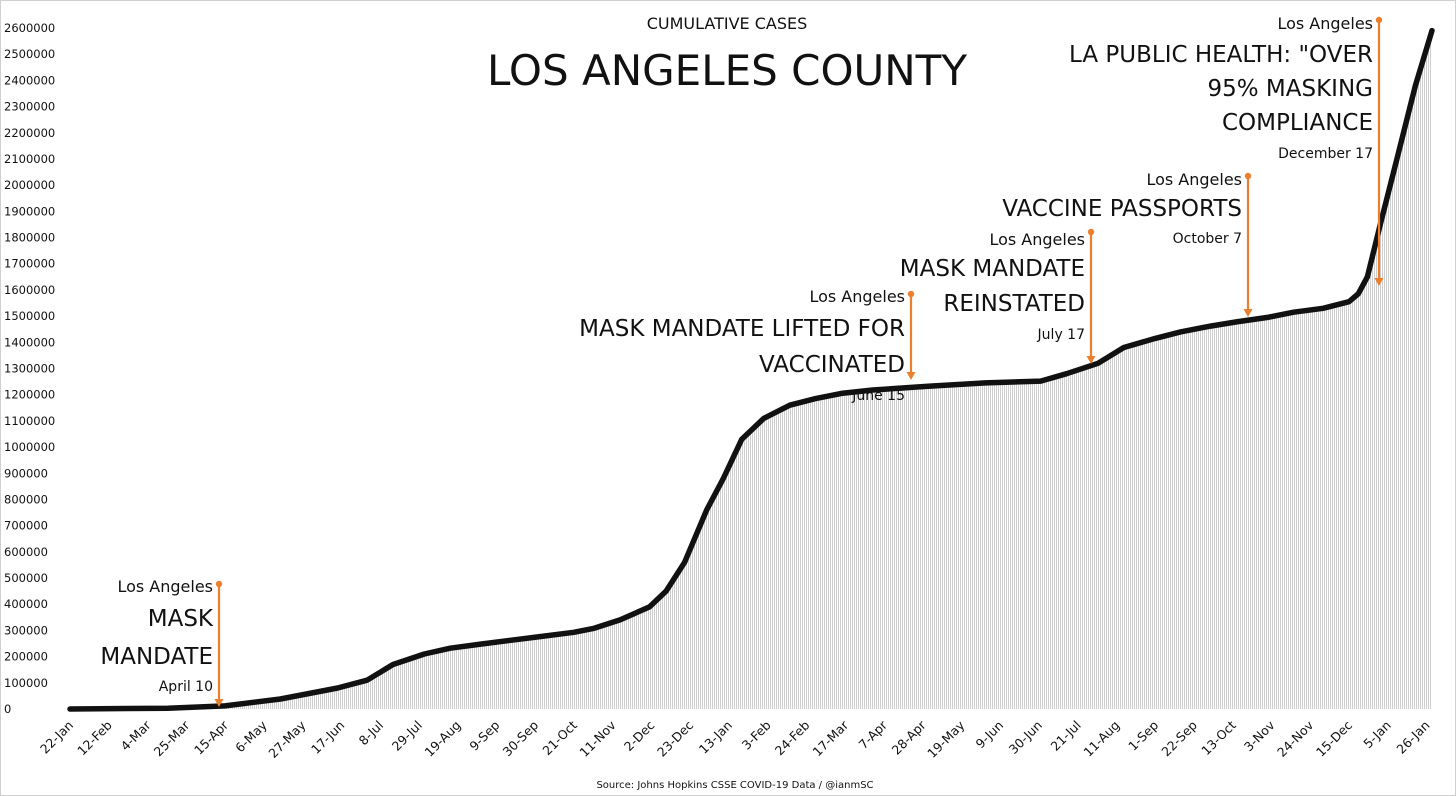  What do you see at coordinates (443, 739) in the screenshot?
I see `x-tick-label: 19-Aug` at bounding box center [443, 739].